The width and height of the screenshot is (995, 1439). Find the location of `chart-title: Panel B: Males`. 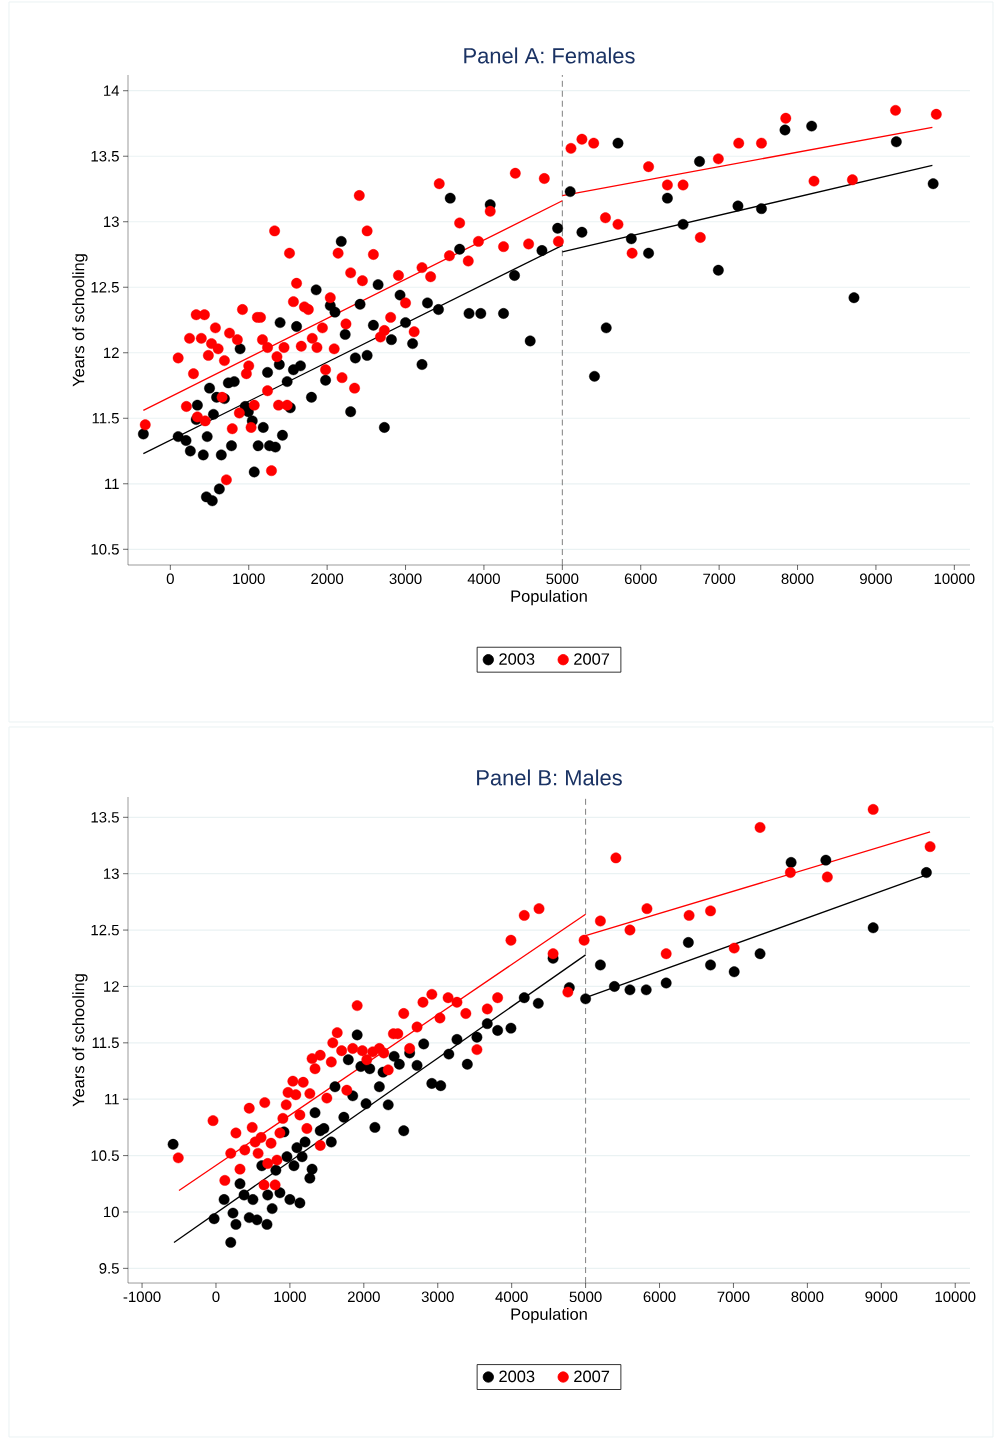

chart-title: Panel B: Males is located at coordinates (549, 777).